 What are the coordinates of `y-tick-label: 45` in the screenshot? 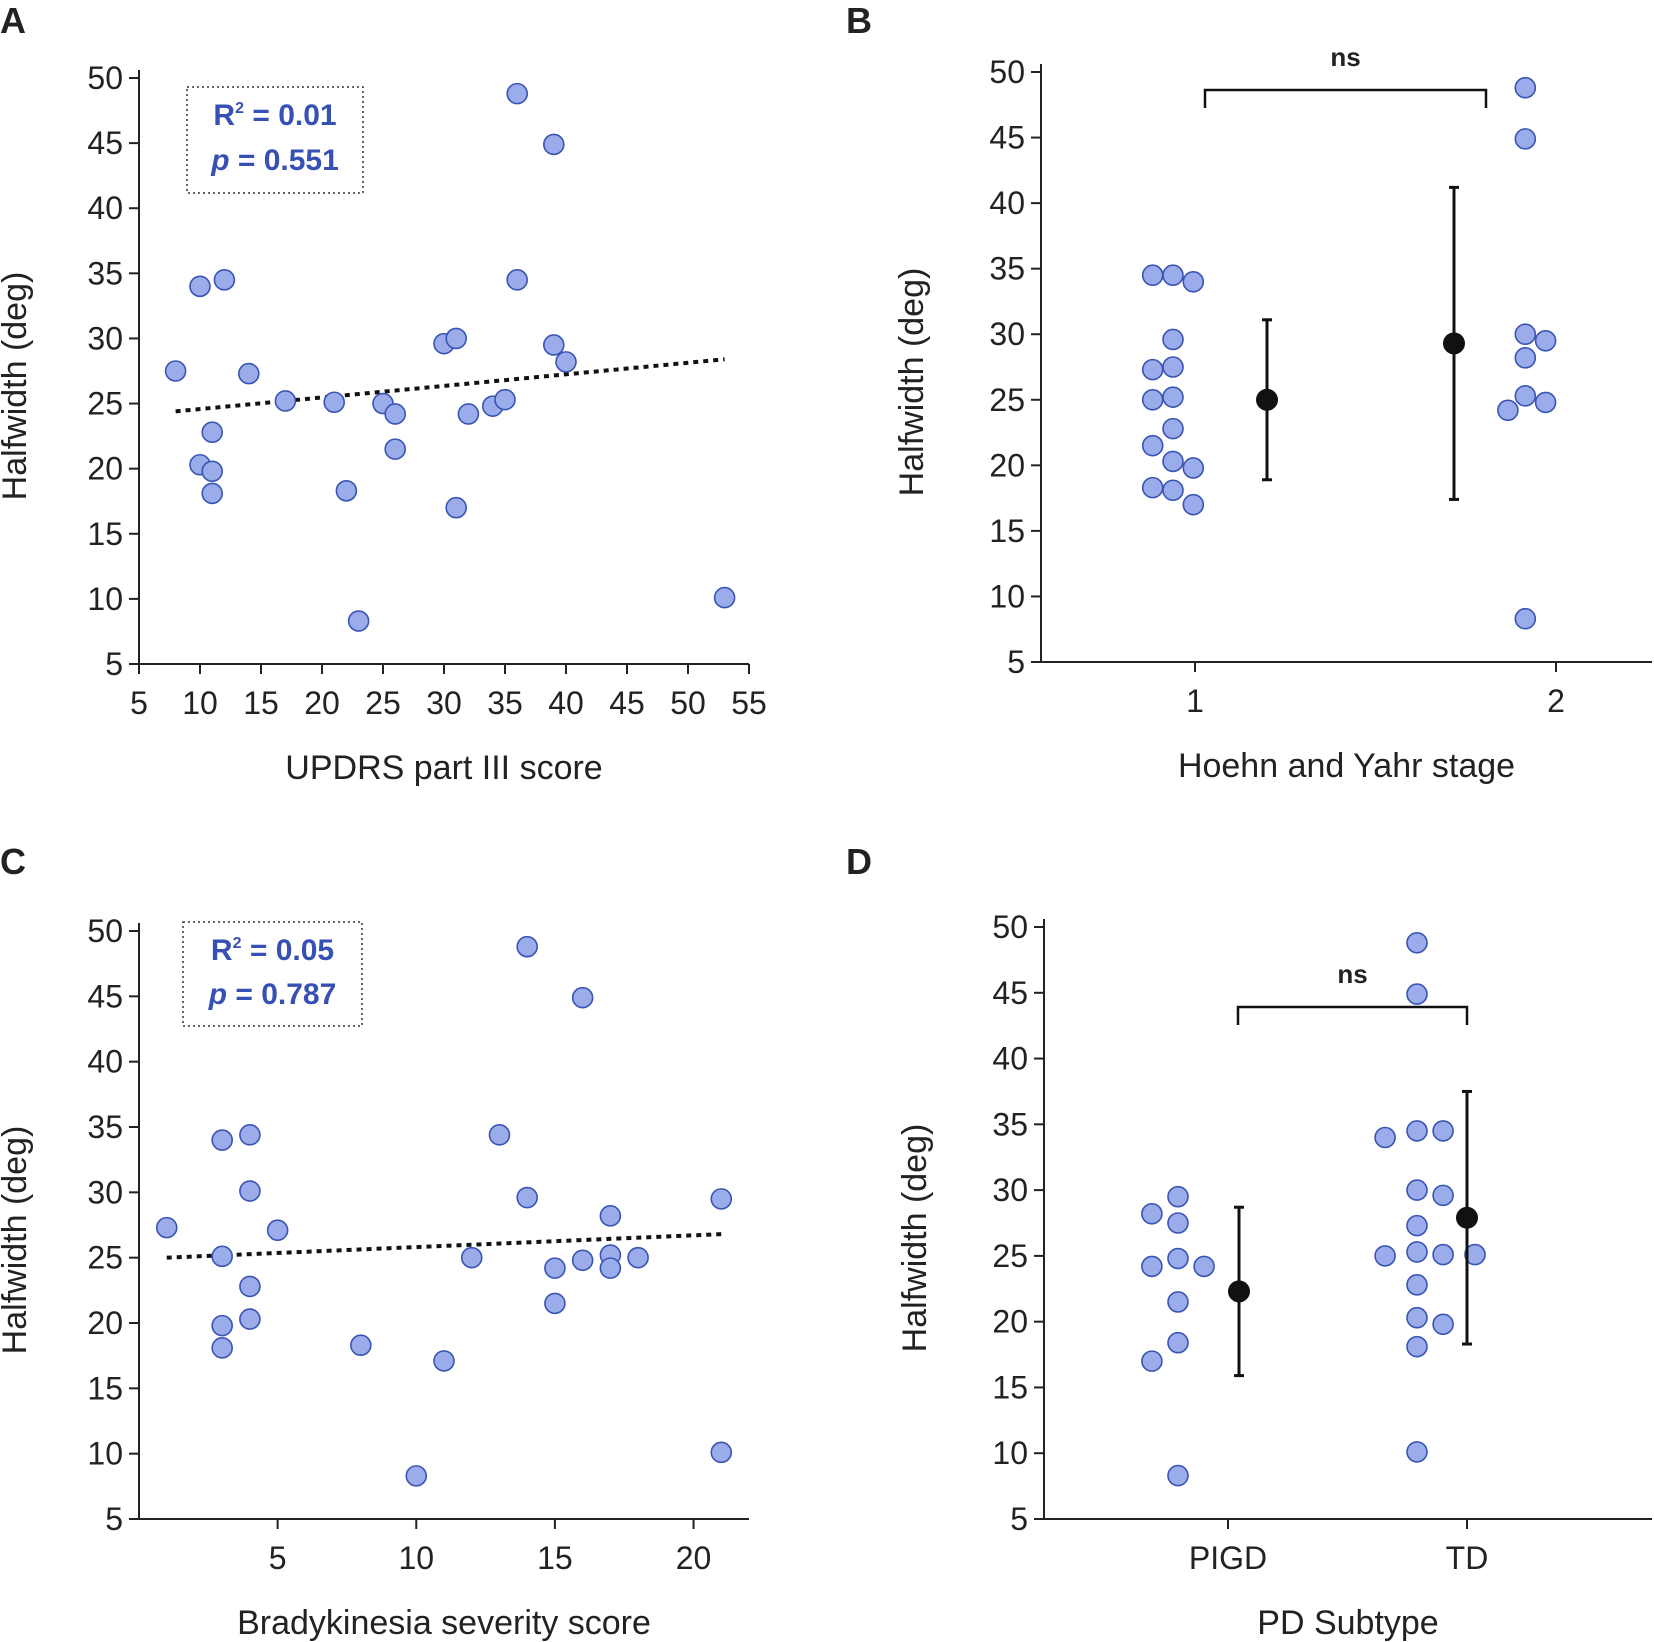 It's located at (105, 996).